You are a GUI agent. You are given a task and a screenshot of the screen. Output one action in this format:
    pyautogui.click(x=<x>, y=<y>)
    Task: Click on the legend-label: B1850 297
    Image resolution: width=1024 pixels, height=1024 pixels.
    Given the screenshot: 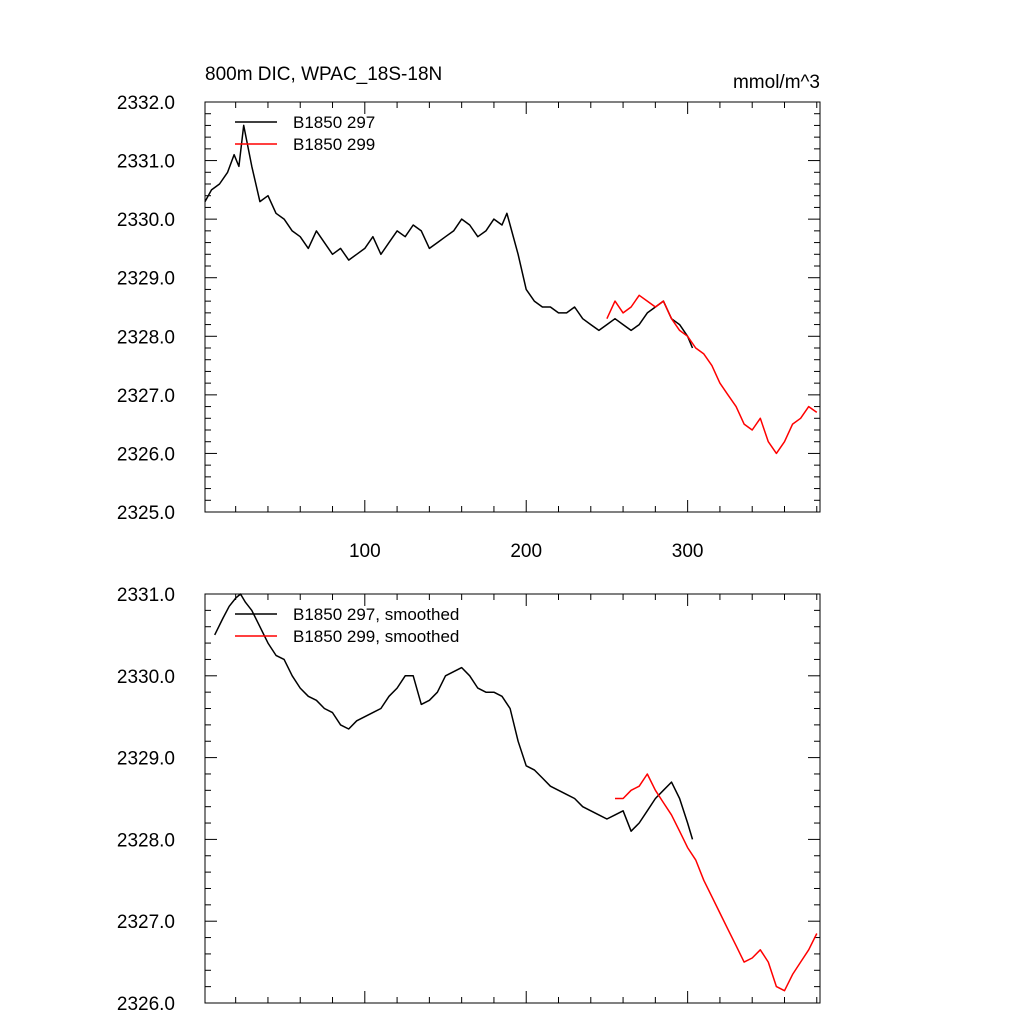 What is the action you would take?
    pyautogui.click(x=334, y=122)
    